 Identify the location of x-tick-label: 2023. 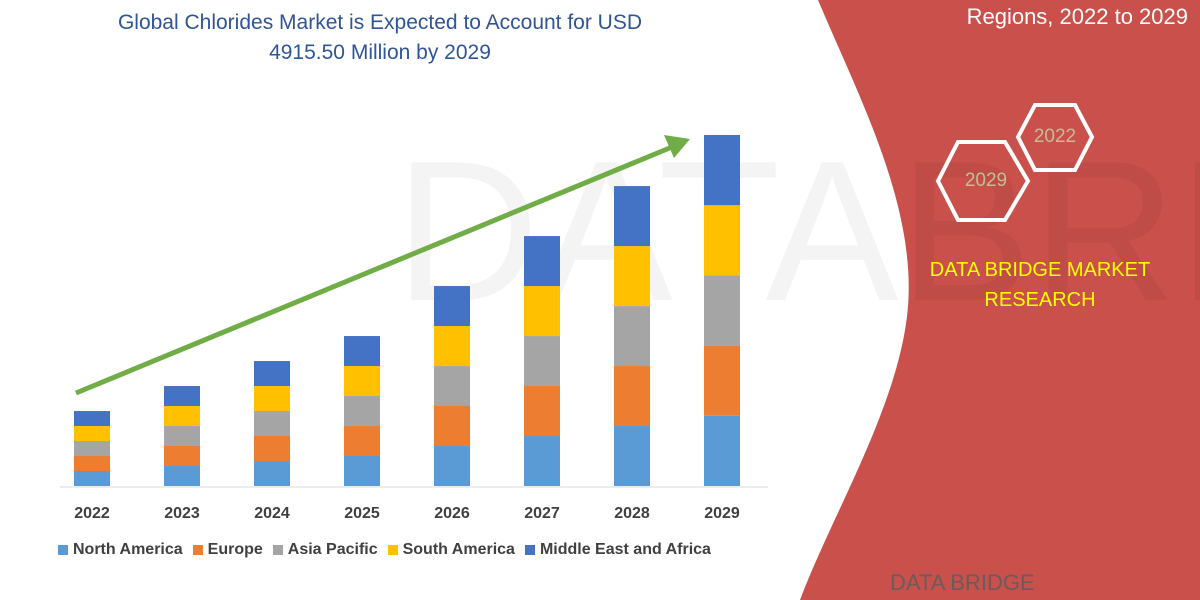
(182, 513).